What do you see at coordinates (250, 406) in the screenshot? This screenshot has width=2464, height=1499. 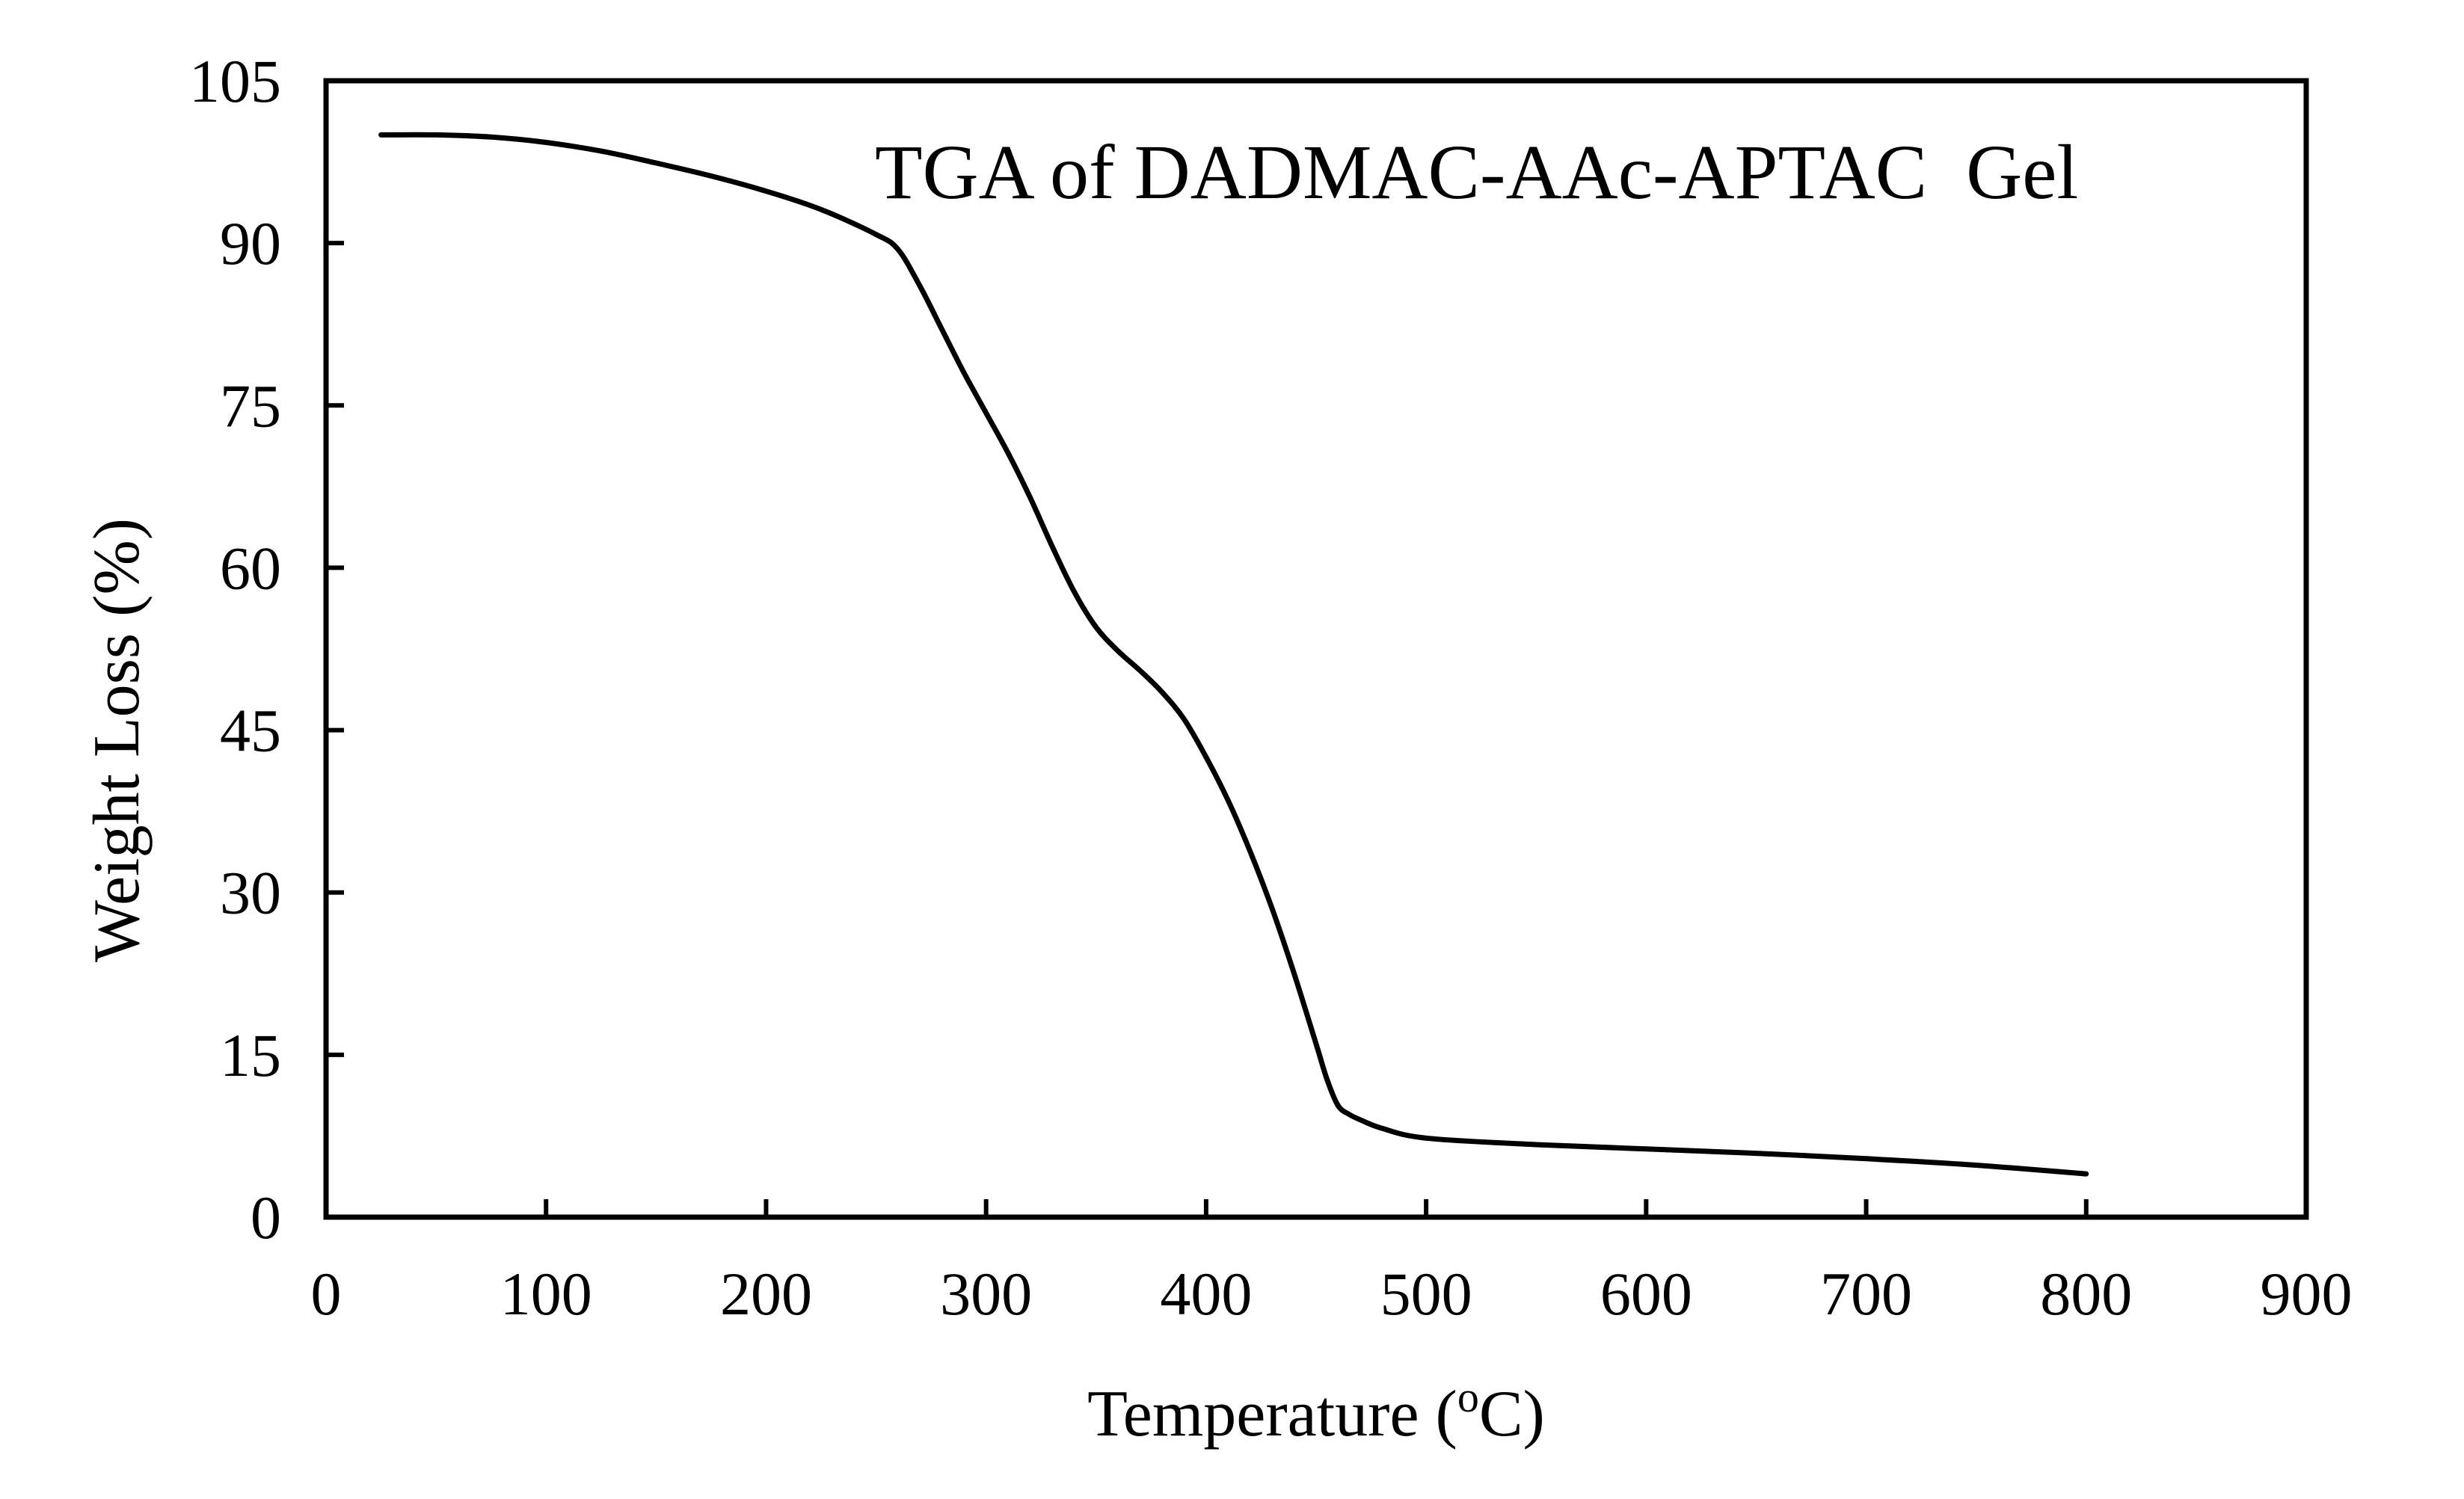 I see `y-tick-label: 75` at bounding box center [250, 406].